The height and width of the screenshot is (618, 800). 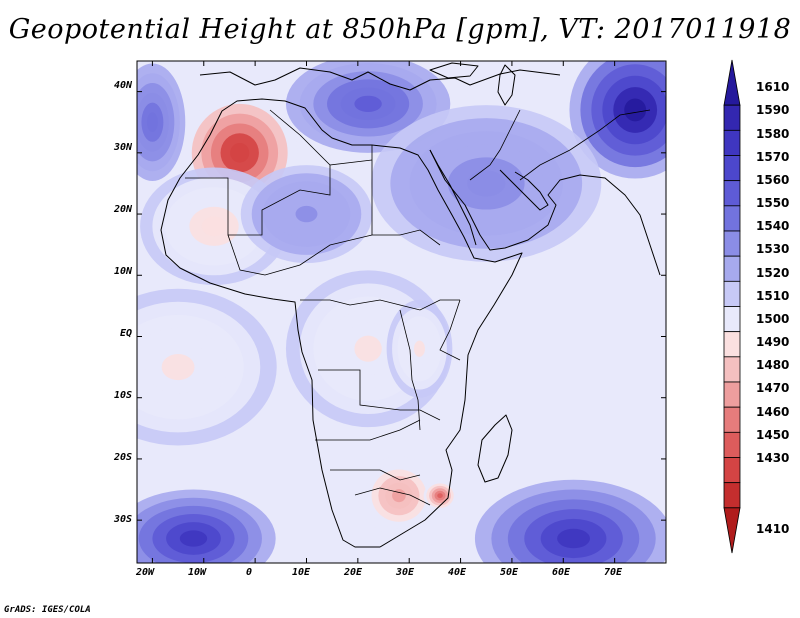 I want to click on lon-label: 20E, so click(x=353, y=572).